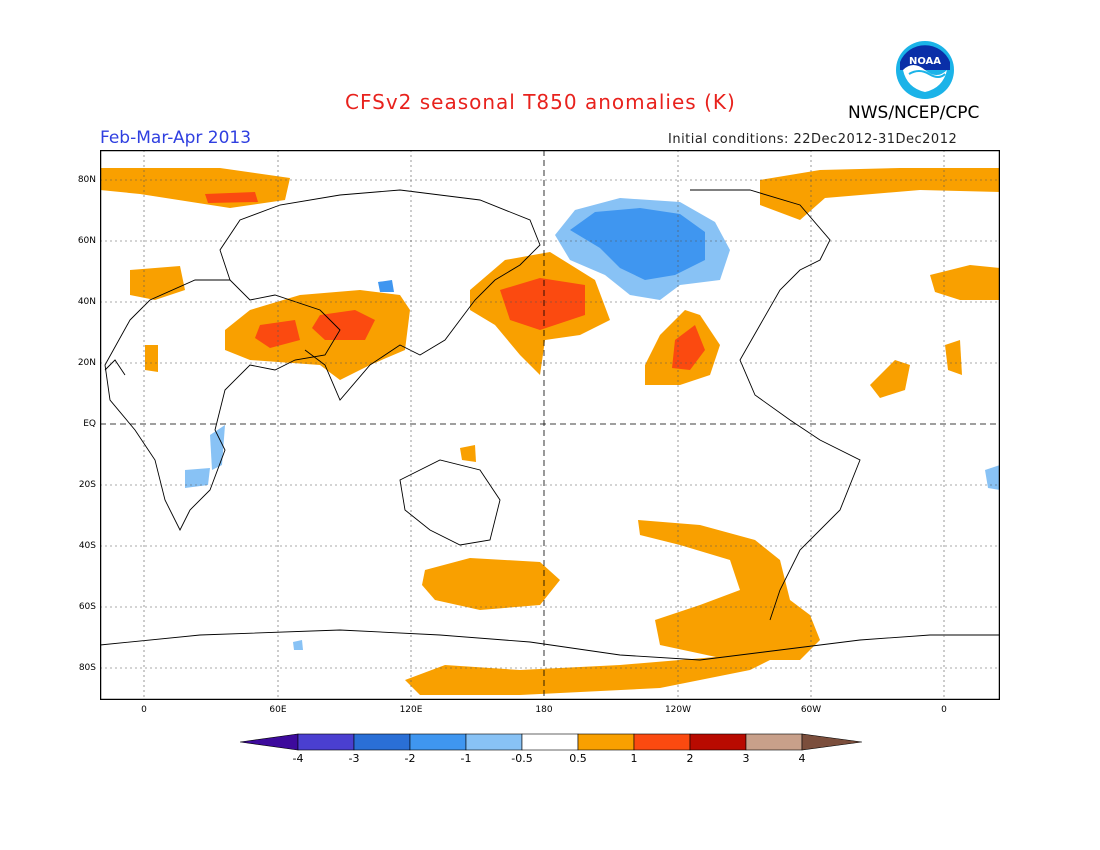 This screenshot has height=850, width=1100. I want to click on map-title: CFSv2 seasonal T850 anomalies (K), so click(540, 102).